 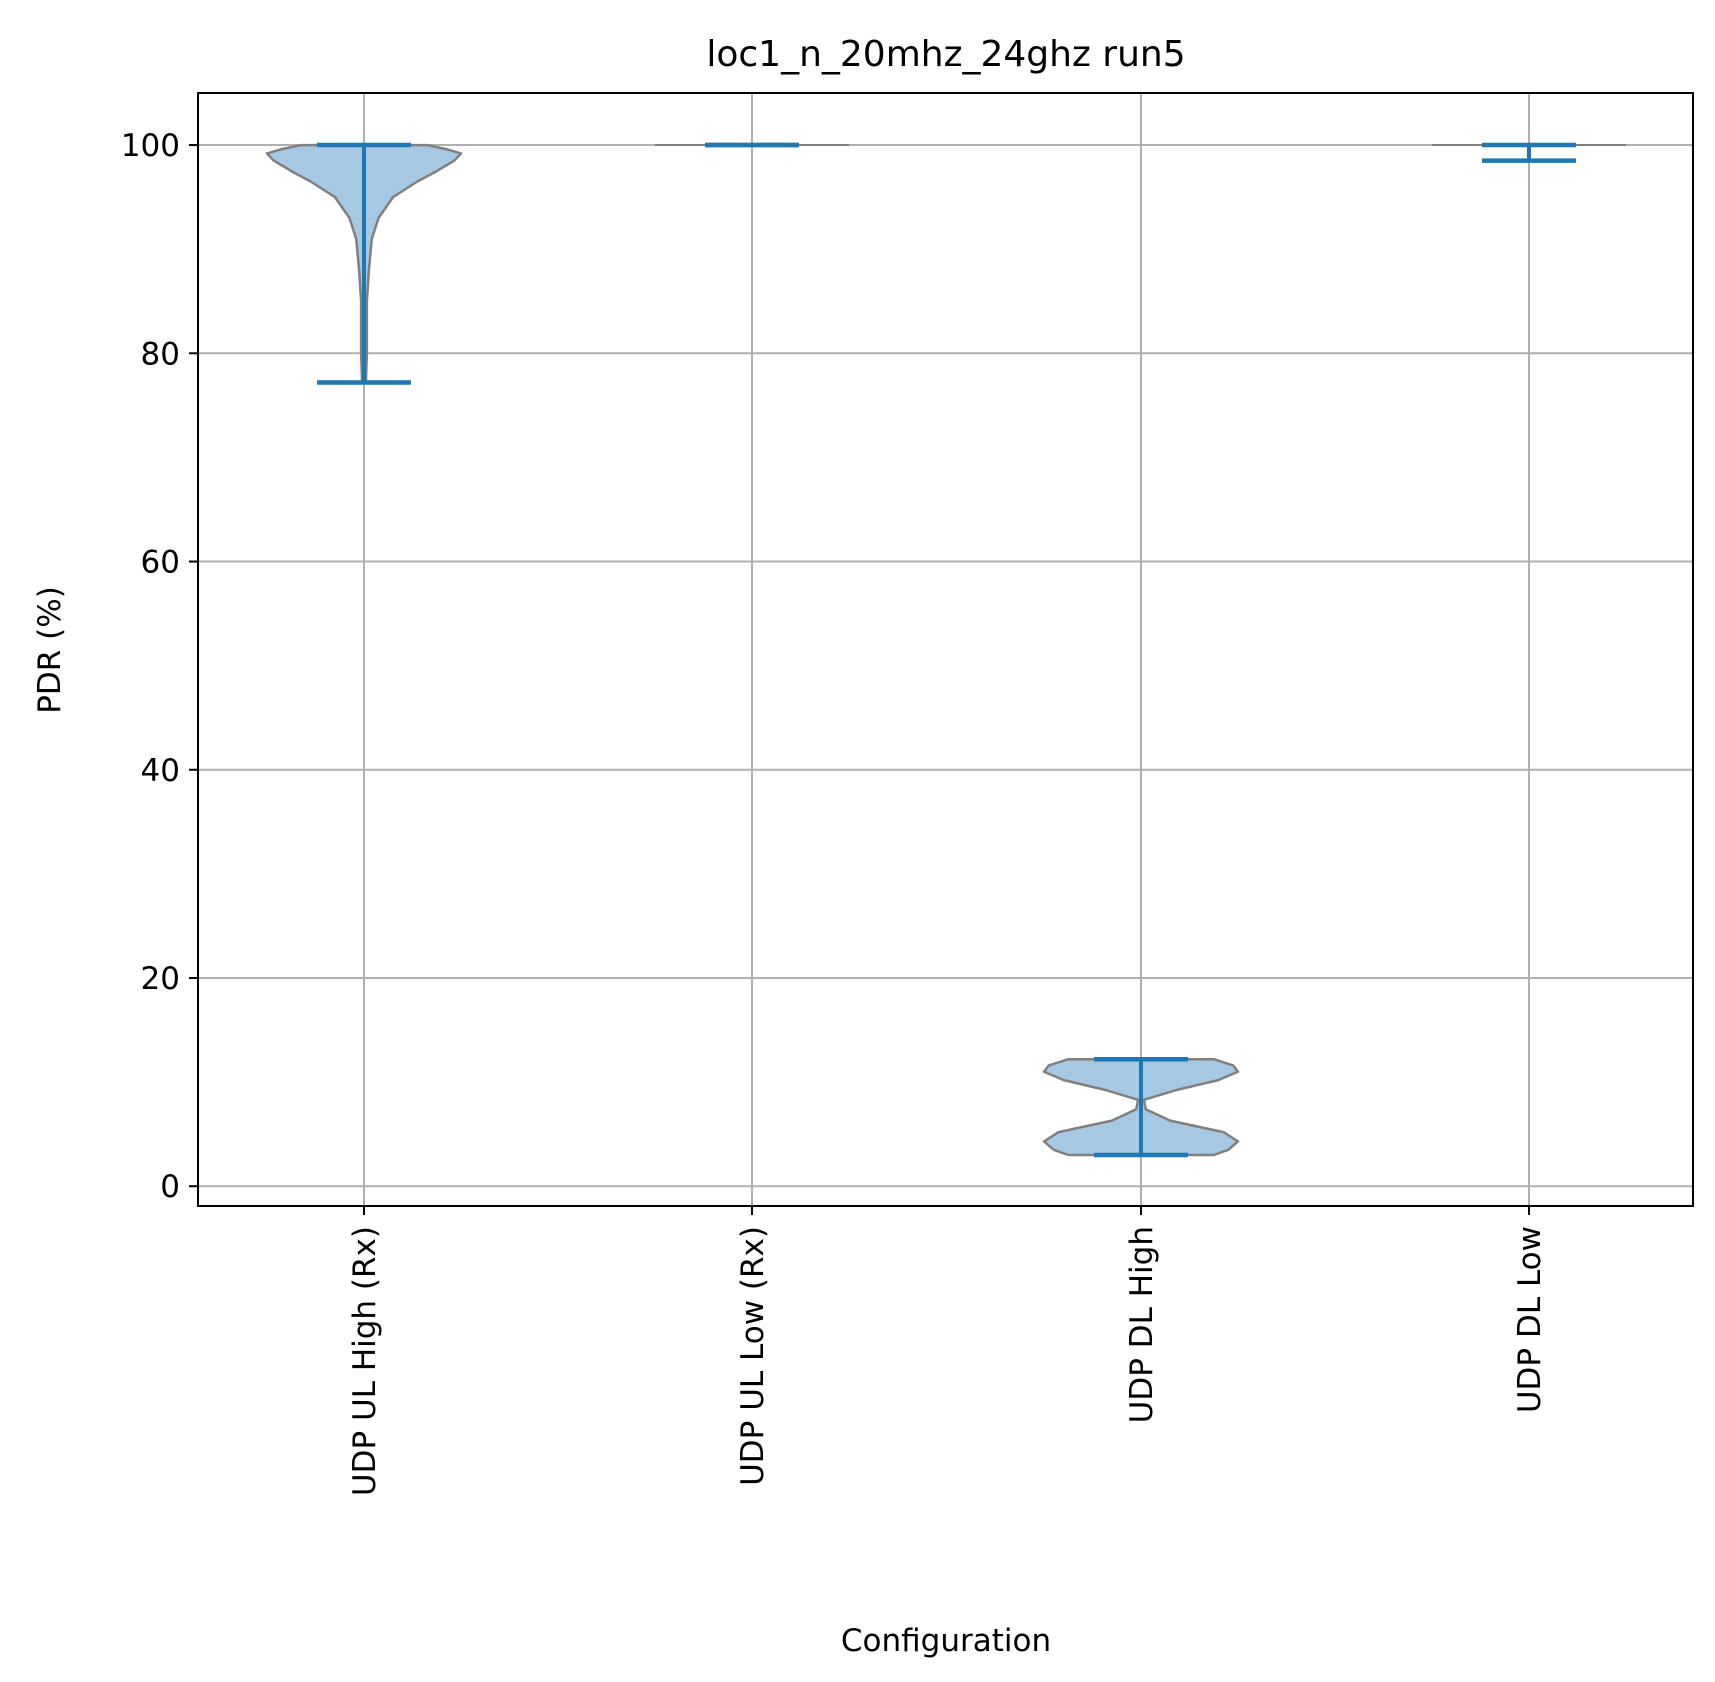 What do you see at coordinates (159, 666) in the screenshot?
I see `y-axis: 0 20 40 60 80 100` at bounding box center [159, 666].